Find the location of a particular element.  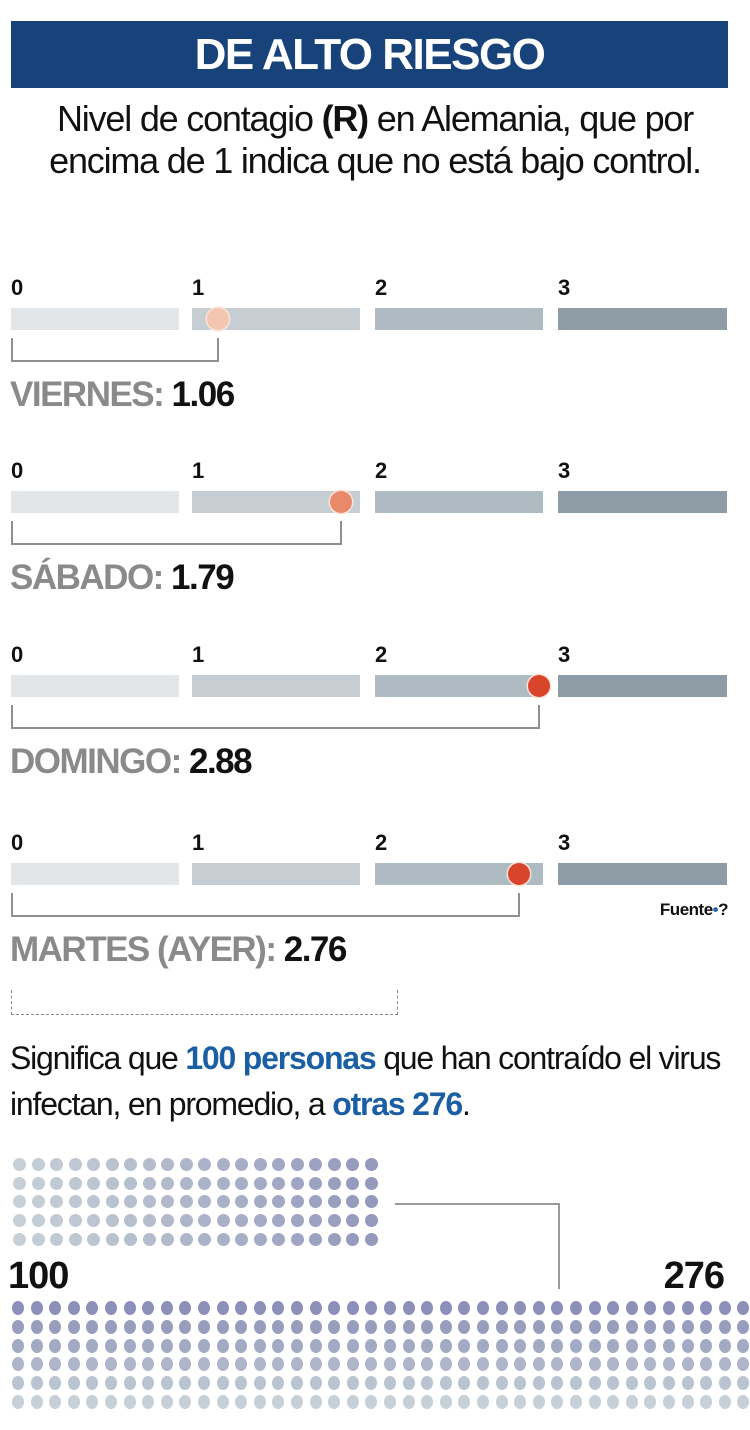

value-bracket is located at coordinates (115, 350).